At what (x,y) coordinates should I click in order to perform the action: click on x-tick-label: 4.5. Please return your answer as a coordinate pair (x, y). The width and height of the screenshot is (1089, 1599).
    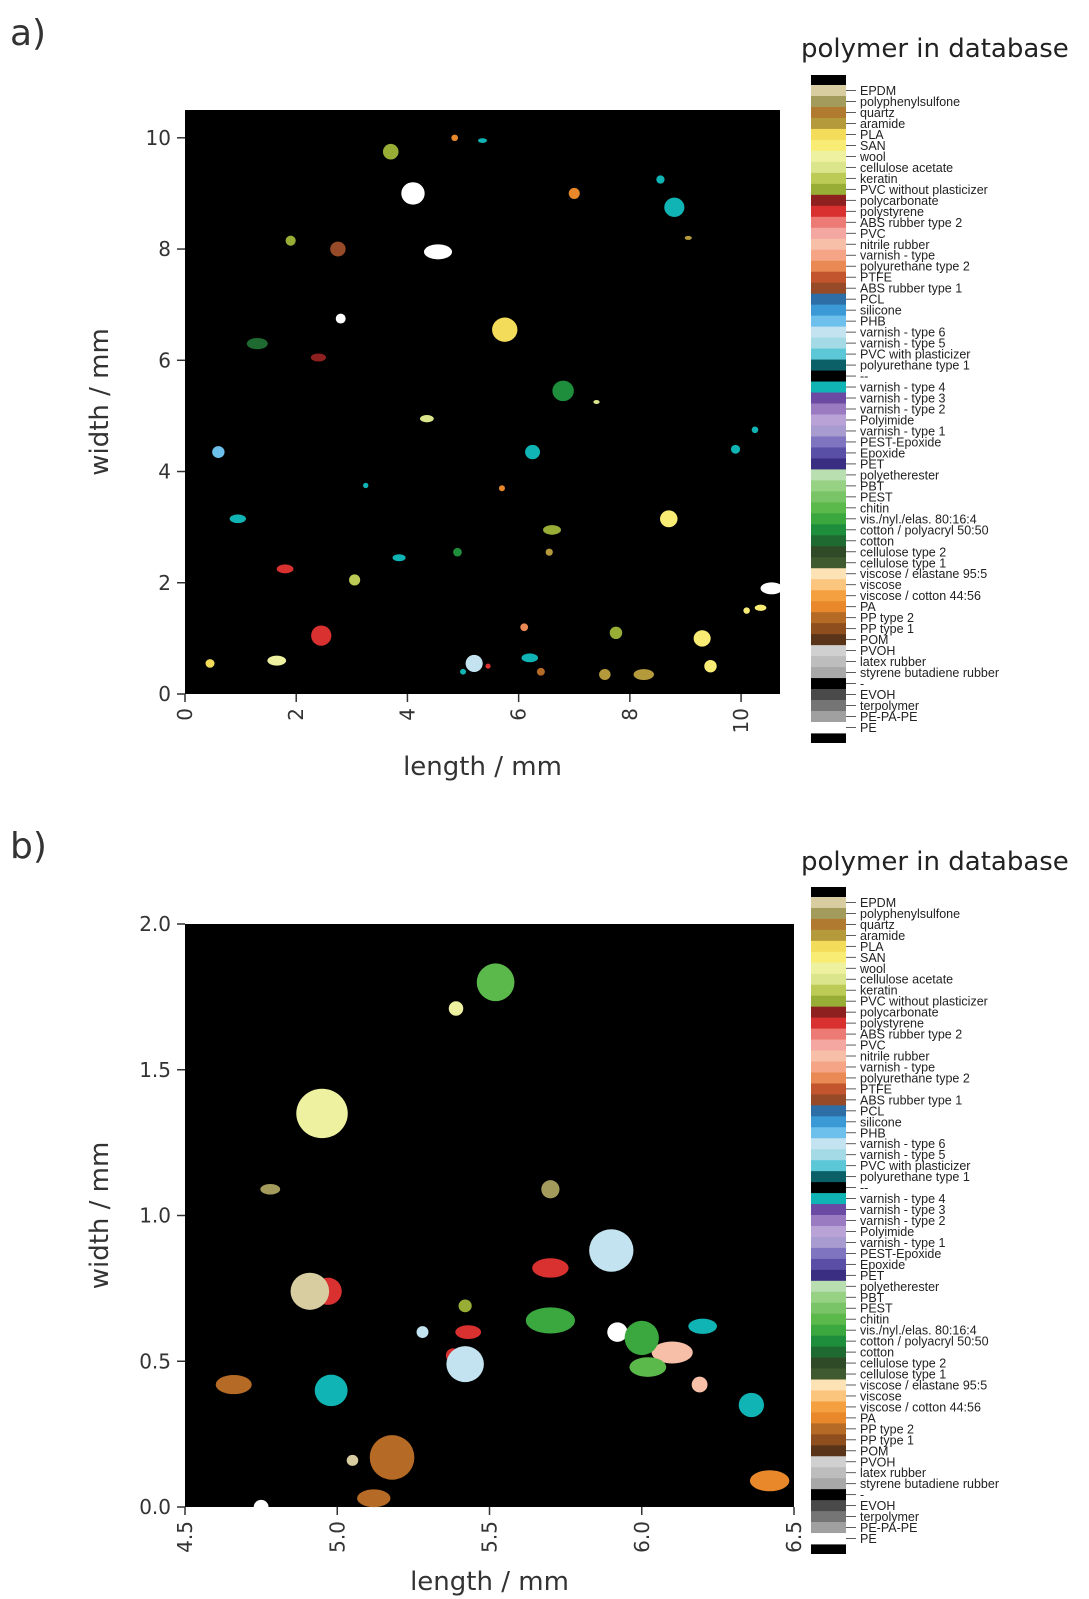
    Looking at the image, I should click on (185, 1537).